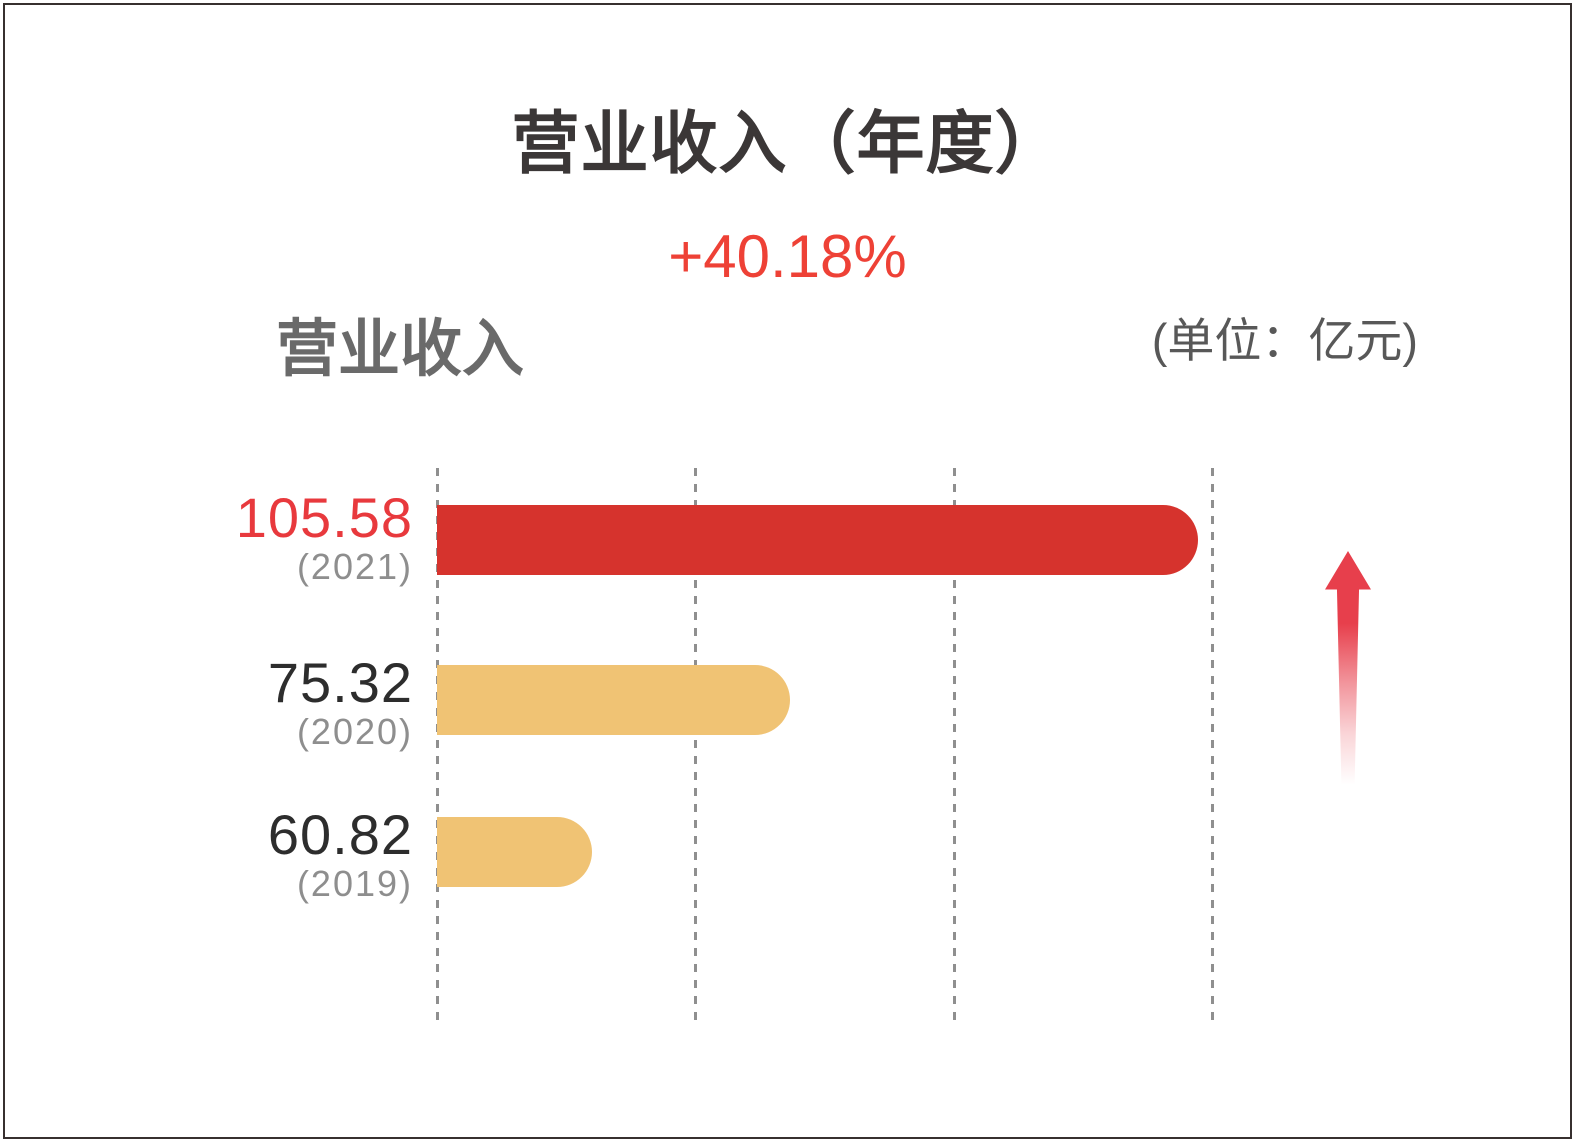  What do you see at coordinates (1284, 340) in the screenshot?
I see `unit-label: (单位：亿元)` at bounding box center [1284, 340].